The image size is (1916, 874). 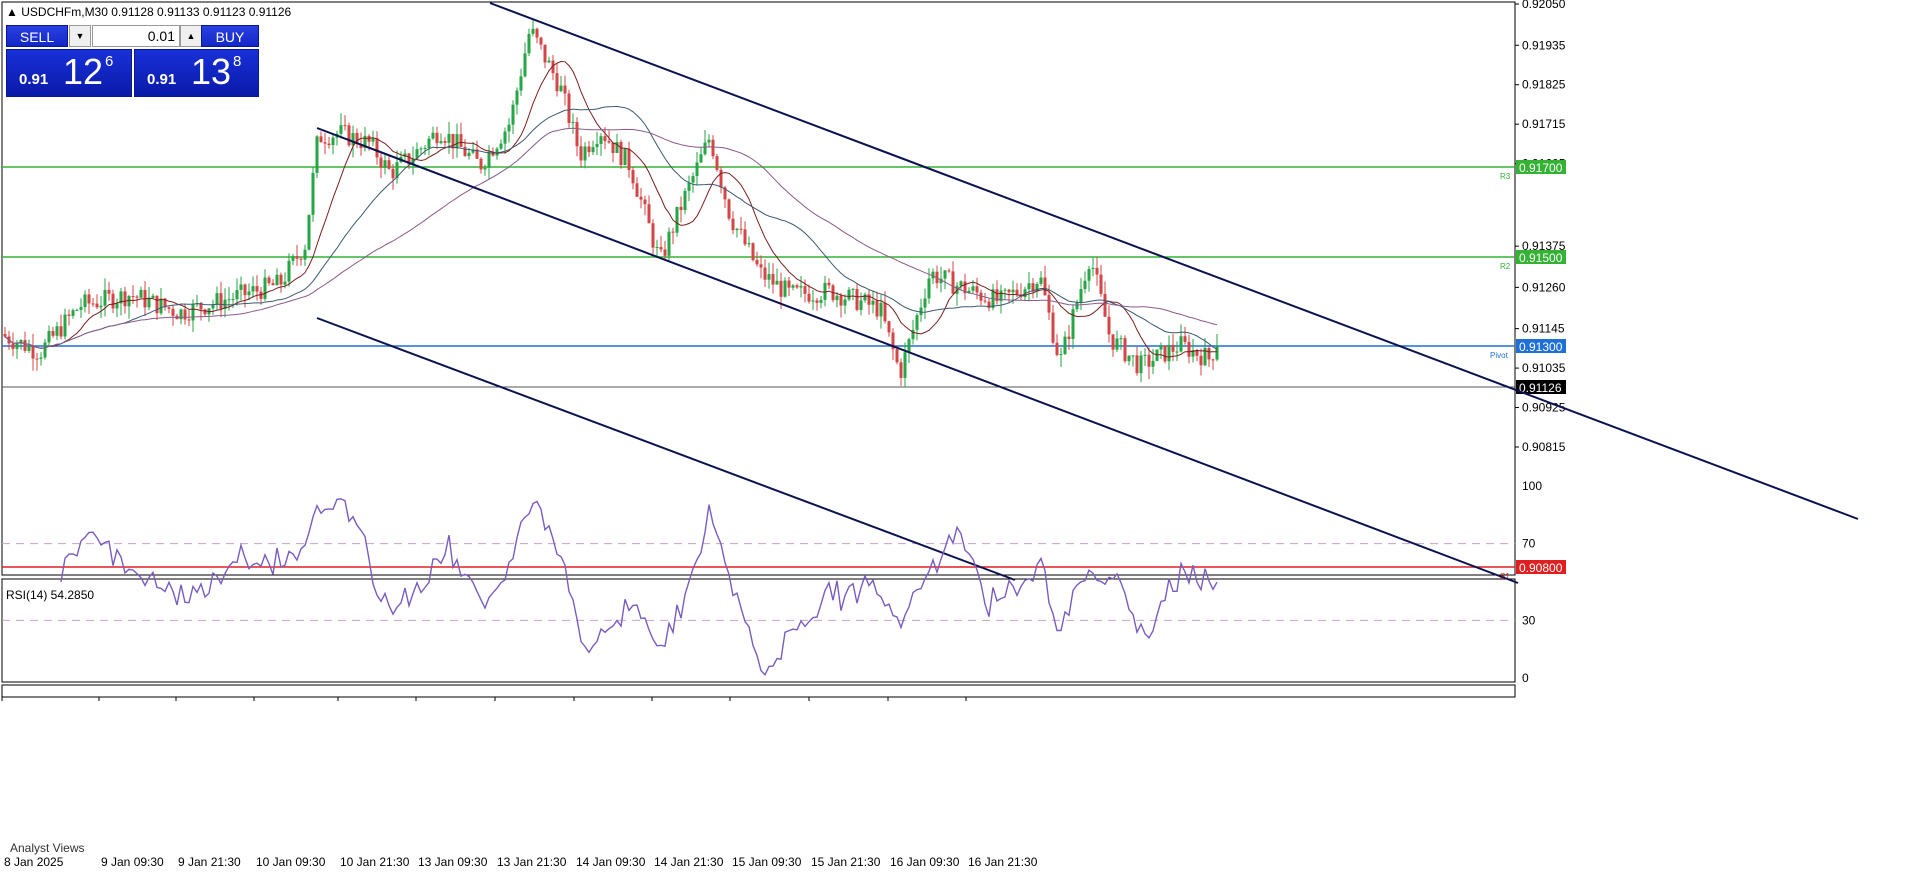 What do you see at coordinates (666, 449) in the screenshot?
I see `channel-lower-line` at bounding box center [666, 449].